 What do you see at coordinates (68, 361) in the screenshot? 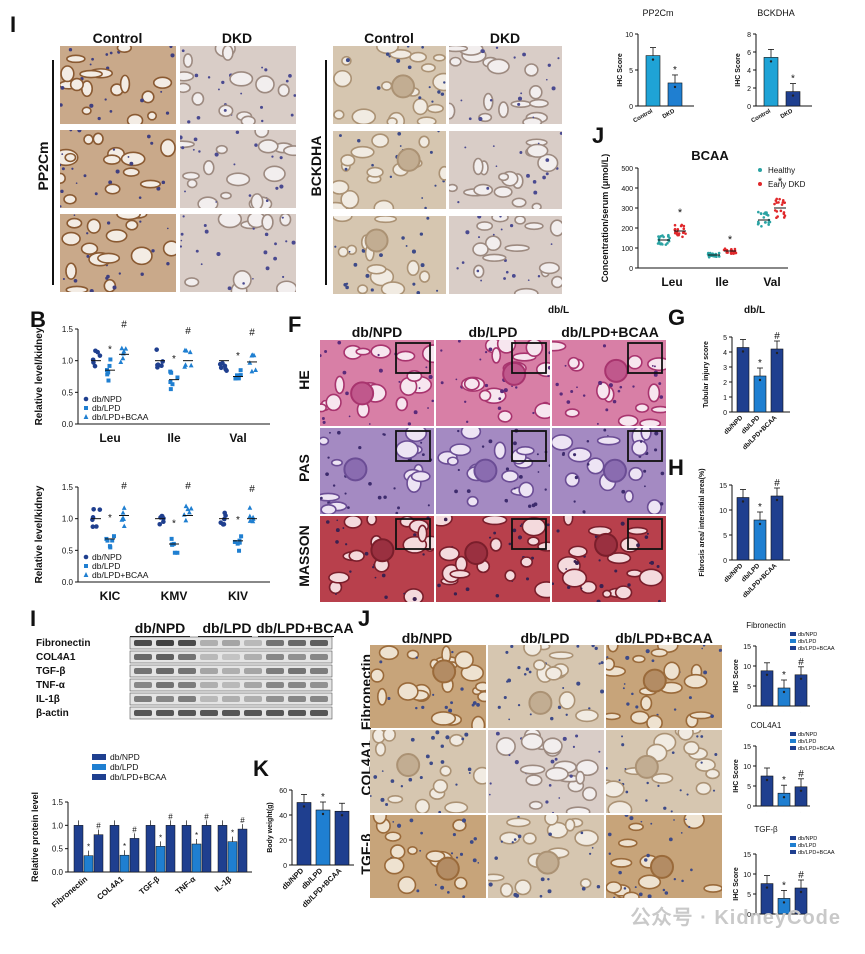
I see `y-tick-label: 1.0` at bounding box center [68, 361].